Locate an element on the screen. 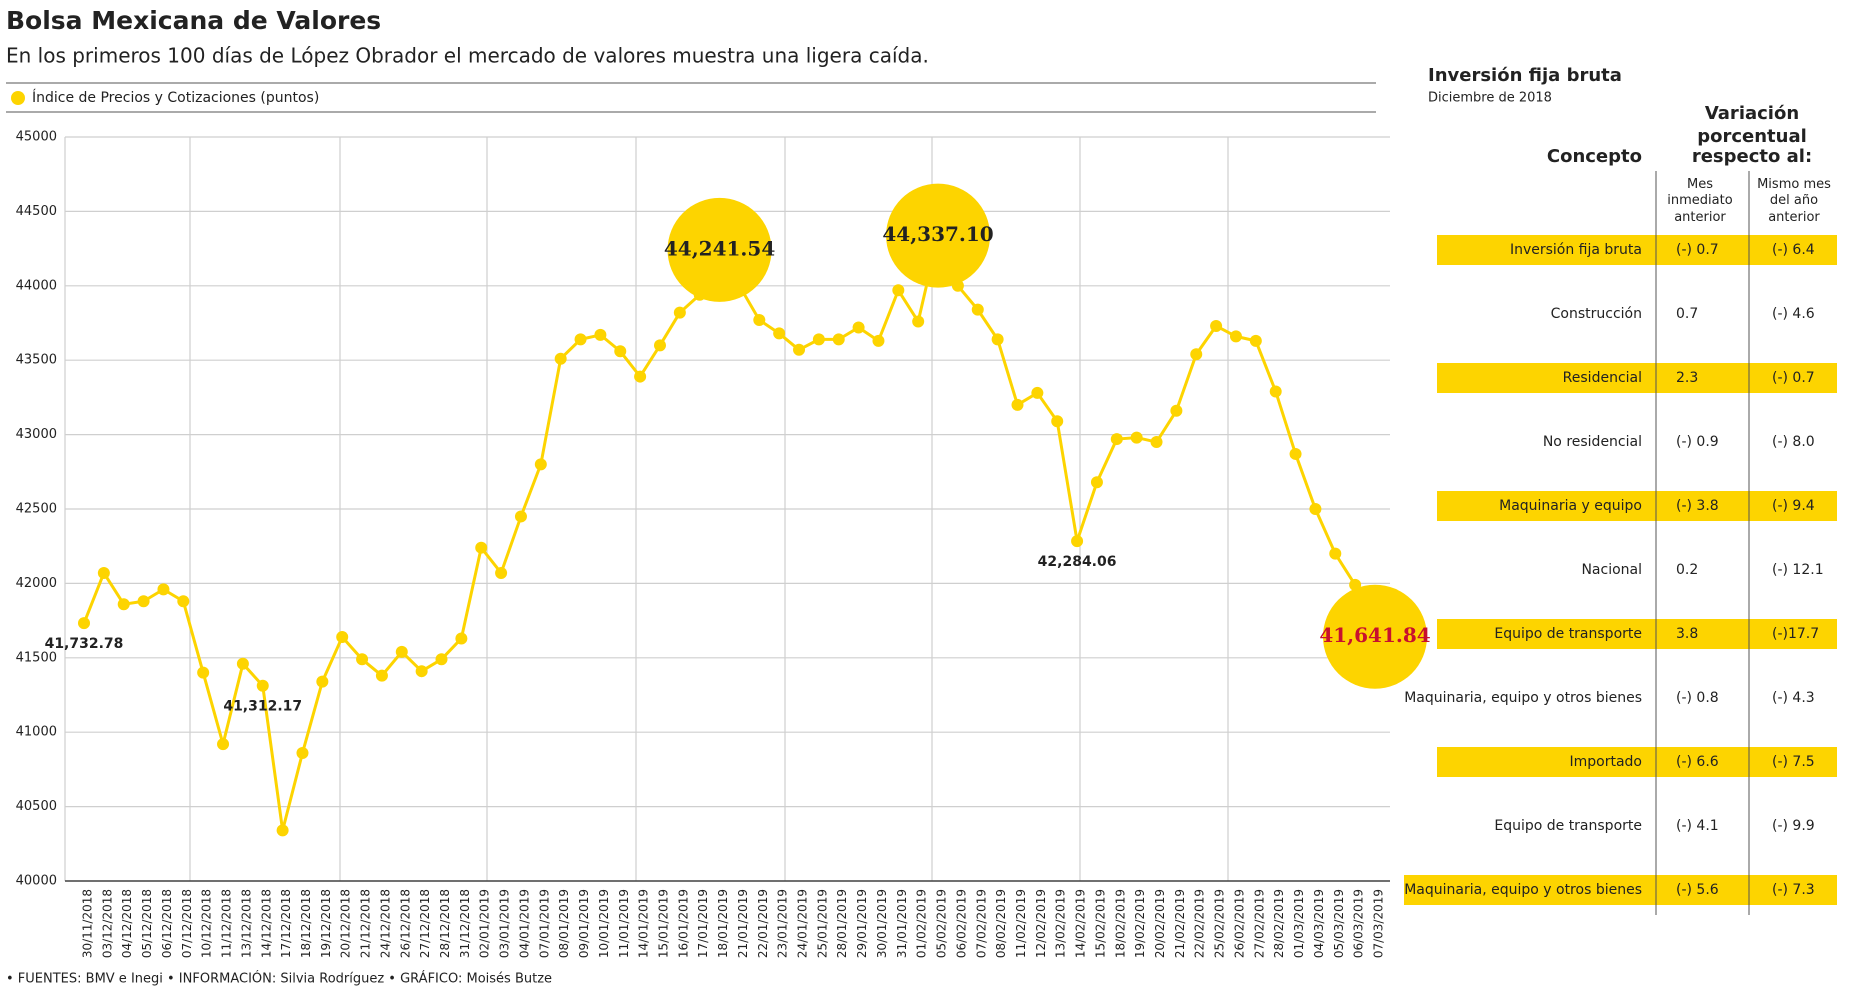 This screenshot has height=989, width=1850. x-tick-label: 28/12/2018 is located at coordinates (445, 923).